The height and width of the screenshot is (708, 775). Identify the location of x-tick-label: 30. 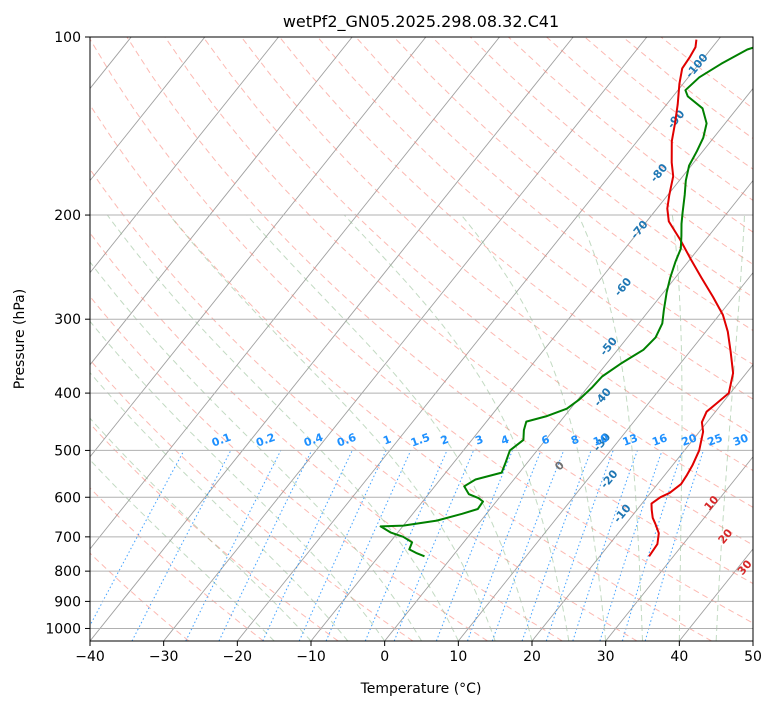
(606, 657).